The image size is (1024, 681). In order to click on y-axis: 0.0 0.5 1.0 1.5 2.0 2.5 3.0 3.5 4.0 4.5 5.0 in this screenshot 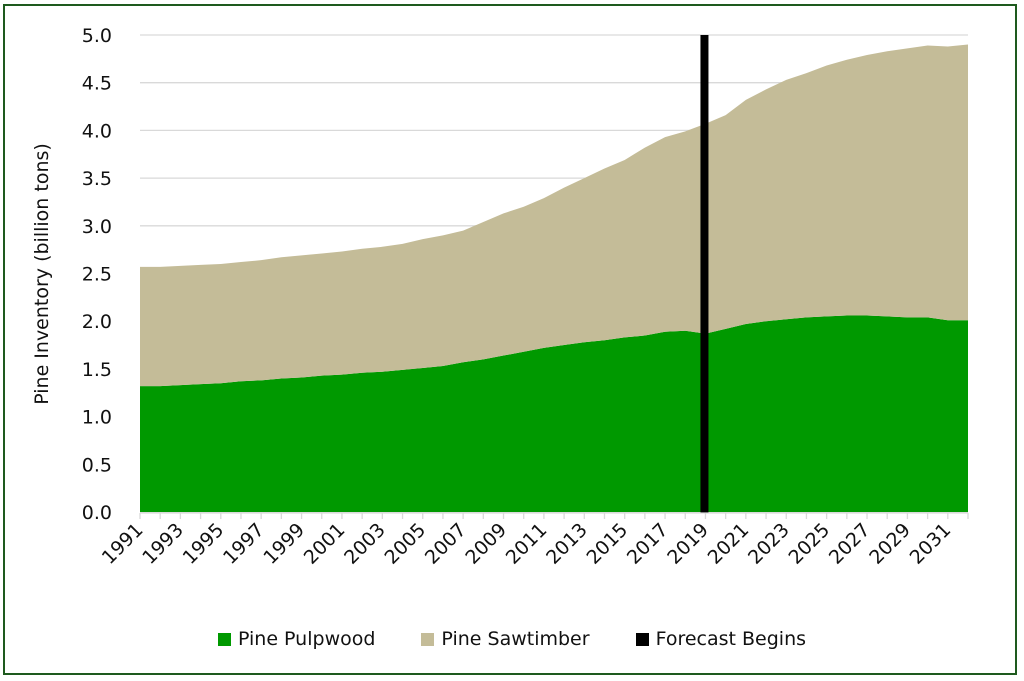, I will do `click(97, 274)`.